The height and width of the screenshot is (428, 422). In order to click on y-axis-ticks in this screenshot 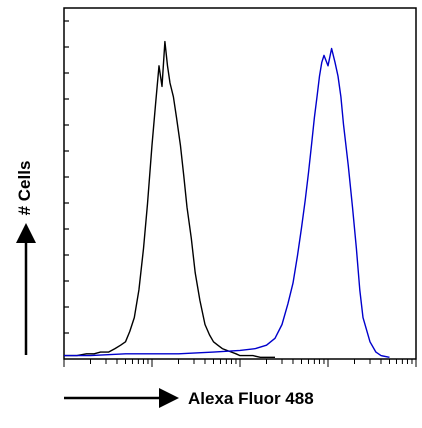, I will do `click(66, 177)`.